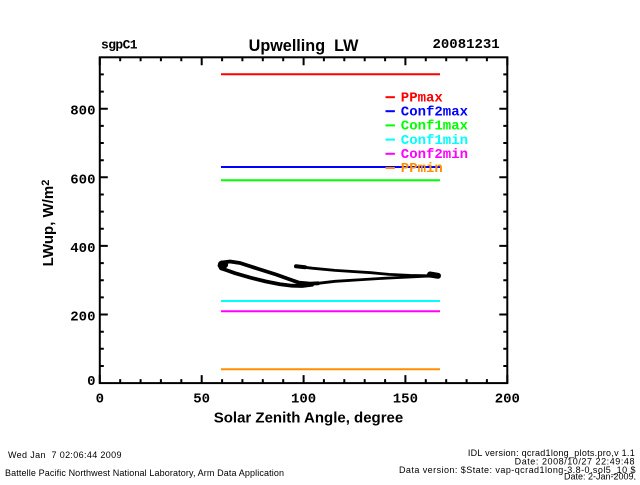 This screenshot has width=640, height=485. Describe the element at coordinates (422, 169) in the screenshot. I see `svg-text: PPmin` at that location.